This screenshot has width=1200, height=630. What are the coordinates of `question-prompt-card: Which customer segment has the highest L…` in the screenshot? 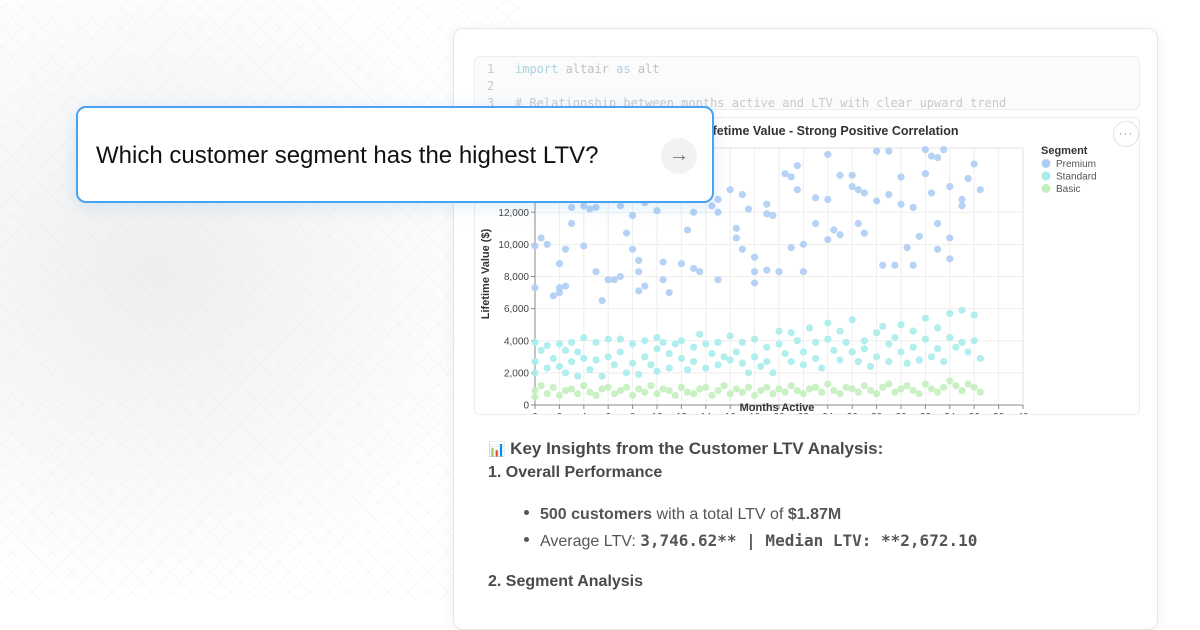 It's located at (395, 154).